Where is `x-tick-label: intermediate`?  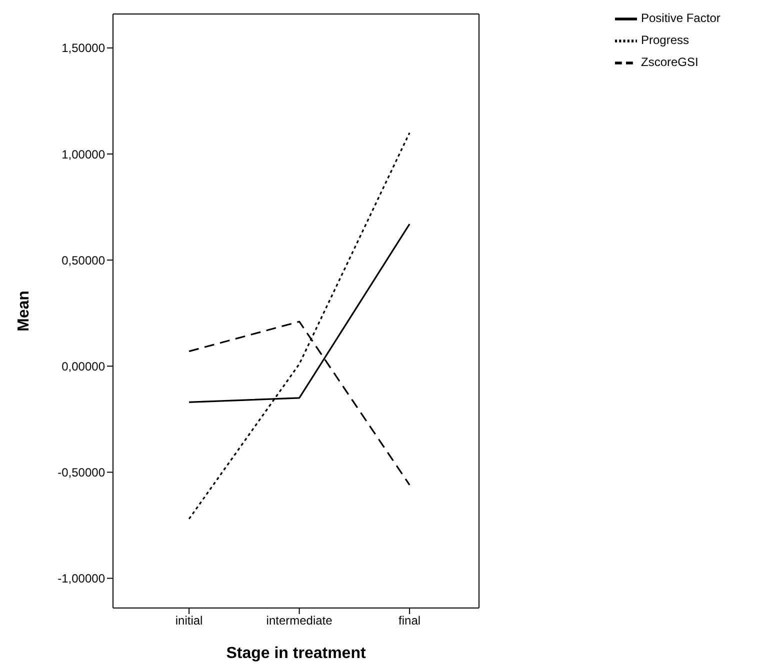
x-tick-label: intermediate is located at coordinates (299, 621).